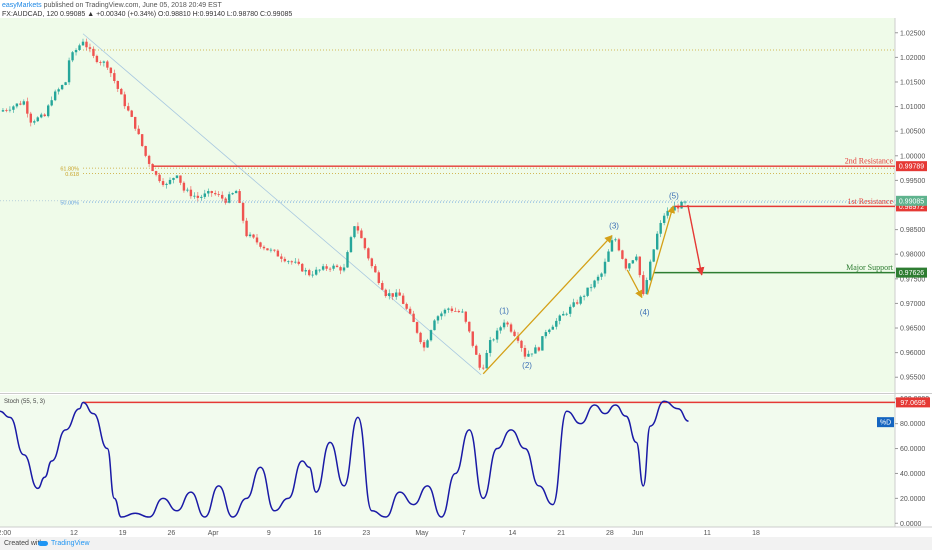 The width and height of the screenshot is (932, 550). What do you see at coordinates (466, 543) in the screenshot?
I see `footer-bar: Created with TradingView` at bounding box center [466, 543].